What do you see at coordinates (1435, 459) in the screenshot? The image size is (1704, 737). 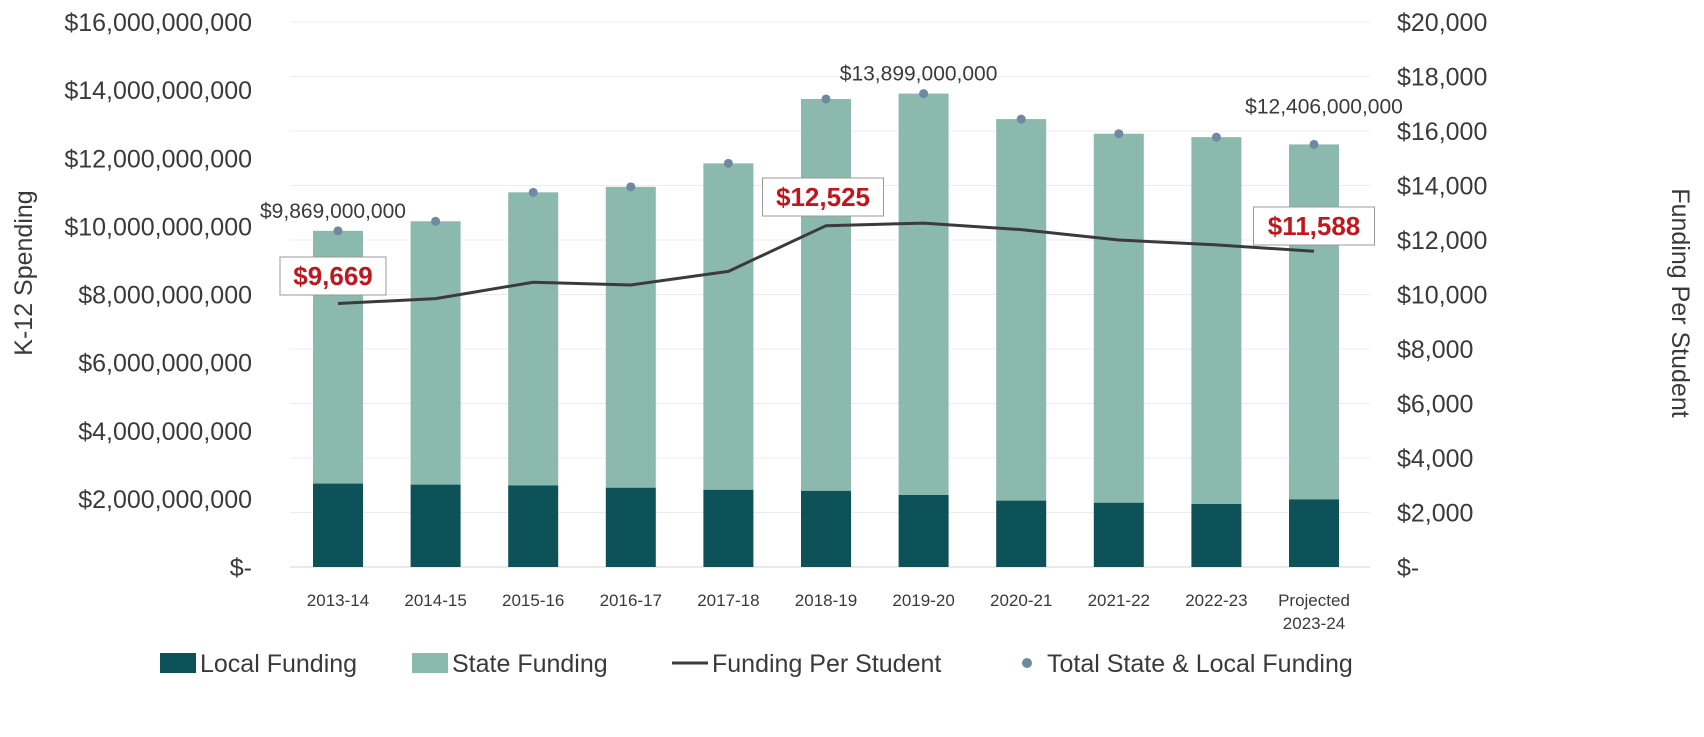 I see `y-right-tick-label: $4,000` at bounding box center [1435, 459].